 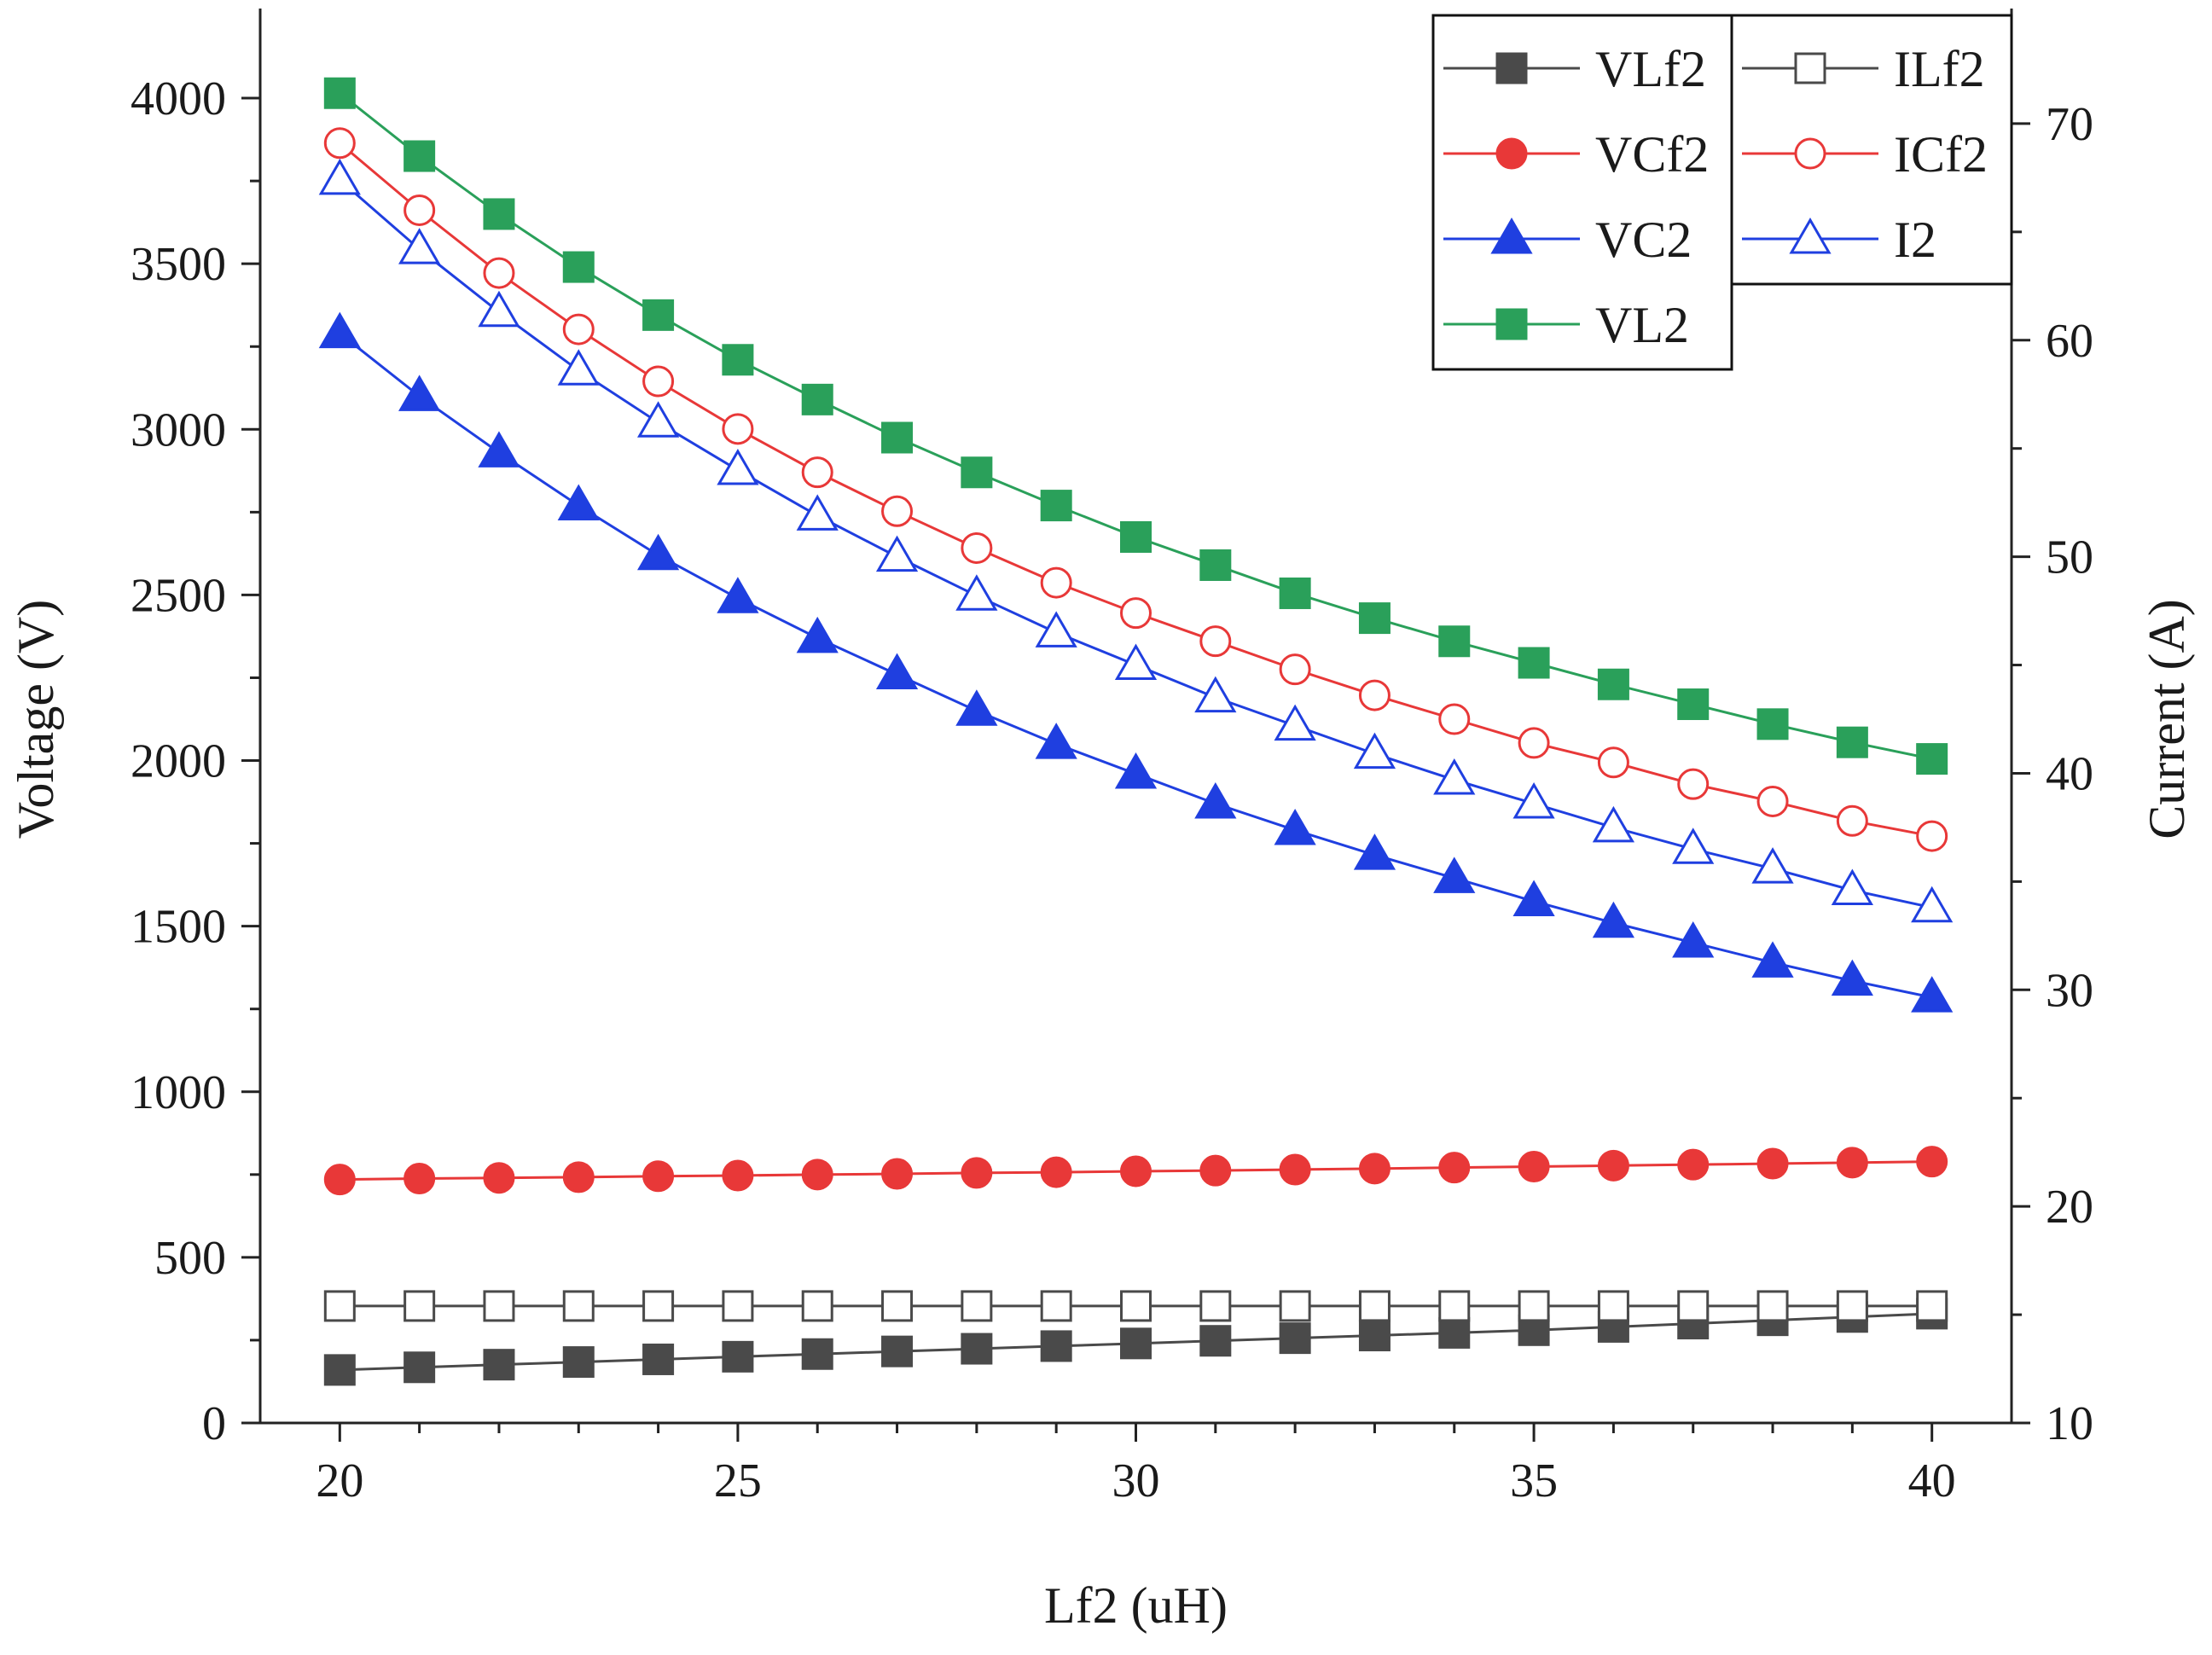 I want to click on legend-label: VL2, so click(x=1642, y=325).